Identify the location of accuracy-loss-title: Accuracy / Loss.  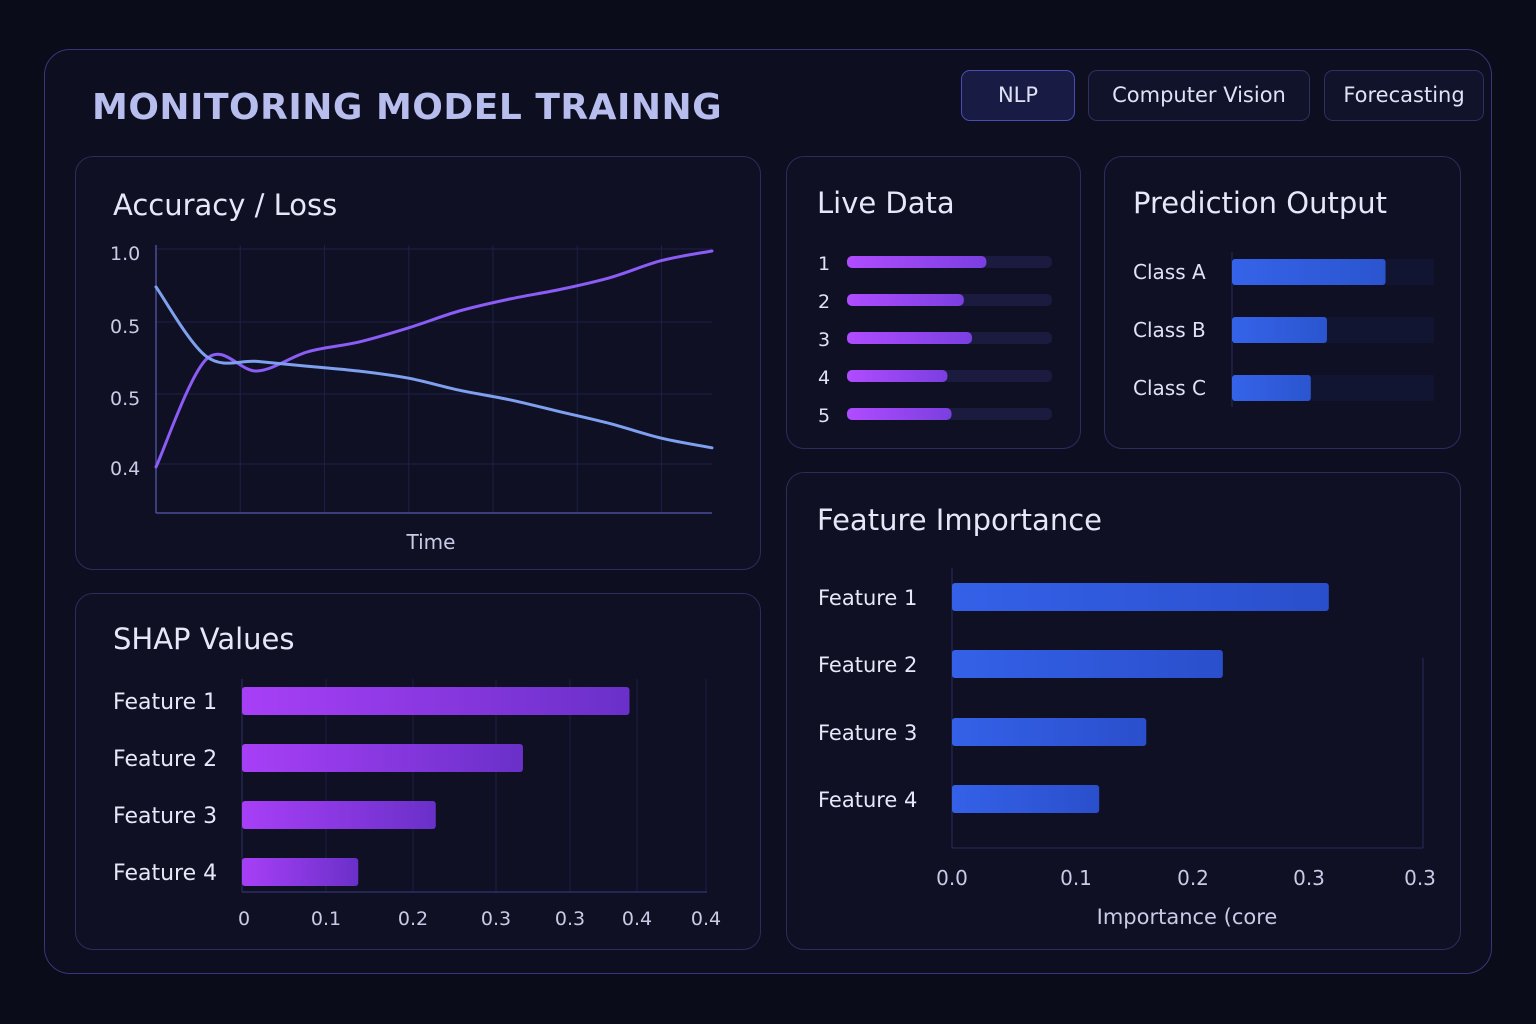
(225, 205).